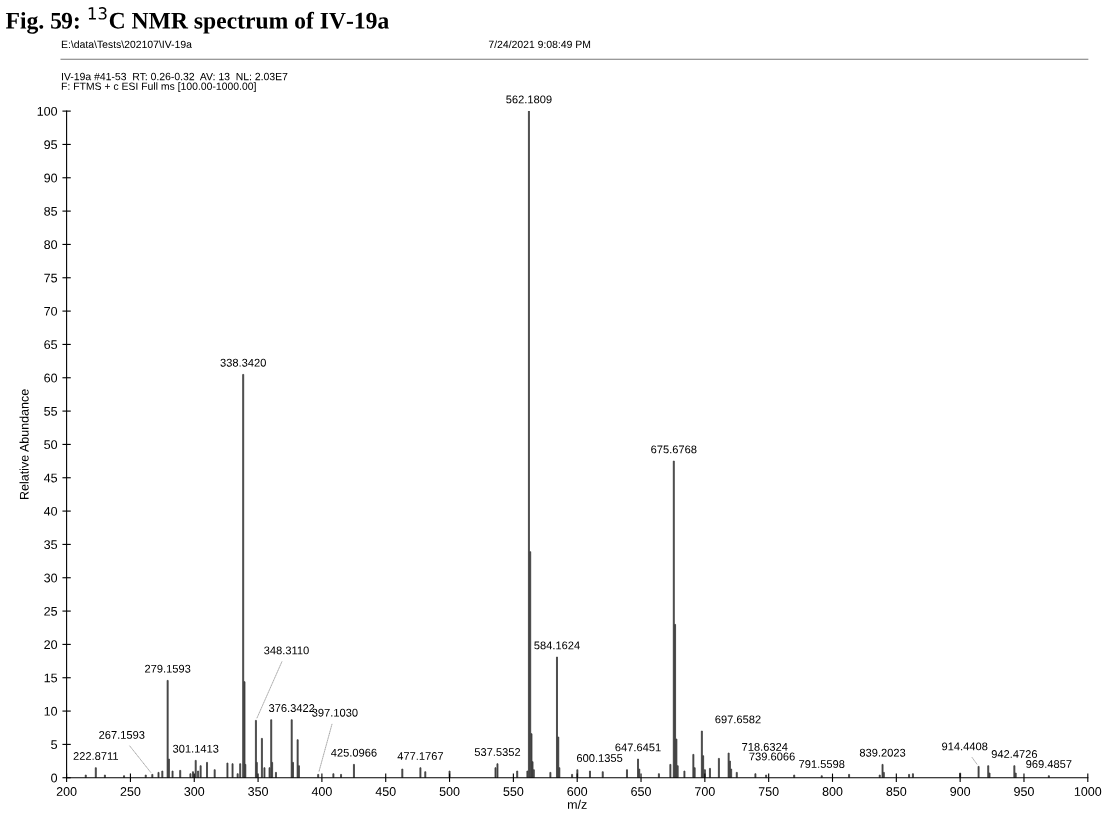  What do you see at coordinates (577, 804) in the screenshot?
I see `x-axis-title: m/z` at bounding box center [577, 804].